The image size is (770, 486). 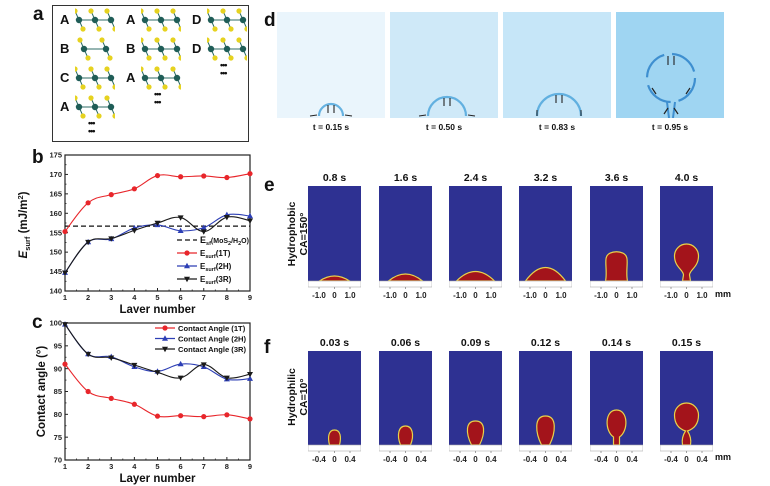 I want to click on legend-label-reference: Esf(MoS2/H2O), so click(x=224, y=241).